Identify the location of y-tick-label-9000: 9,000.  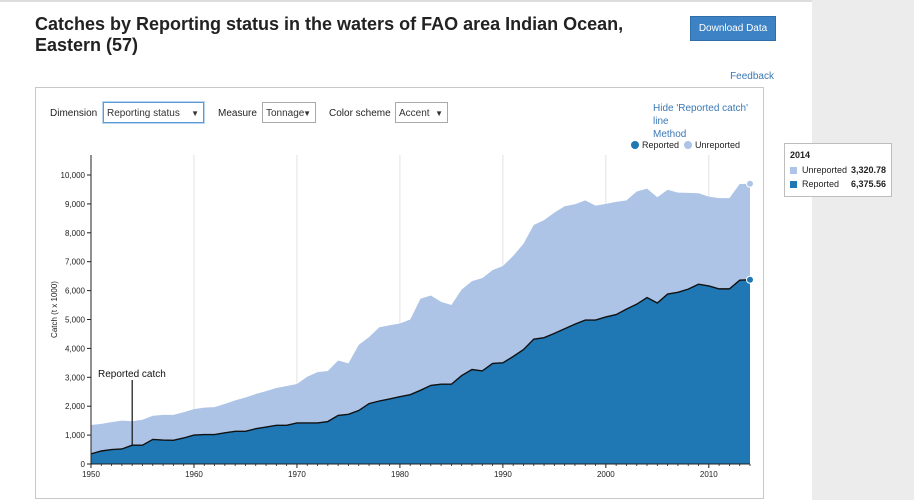
(75, 204).